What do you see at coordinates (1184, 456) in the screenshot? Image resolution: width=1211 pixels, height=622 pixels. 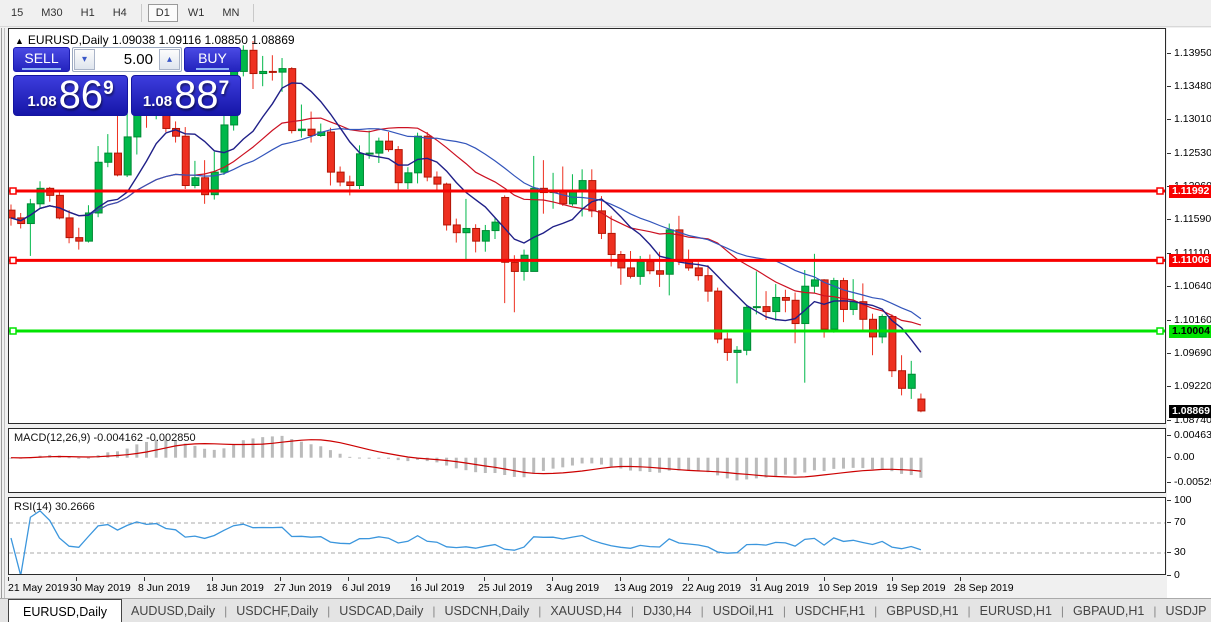 I see `macd-tick-label: 0.00` at bounding box center [1184, 456].